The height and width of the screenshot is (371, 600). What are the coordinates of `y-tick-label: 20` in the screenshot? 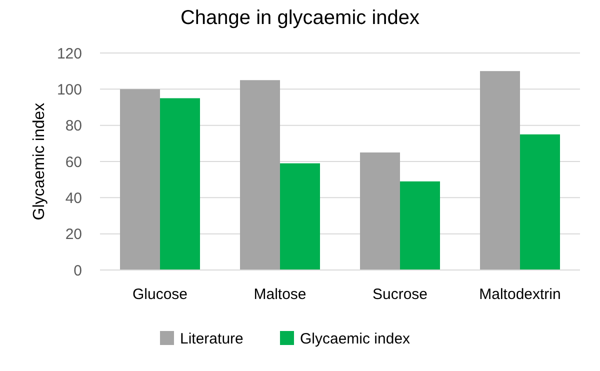 It's located at (73, 235).